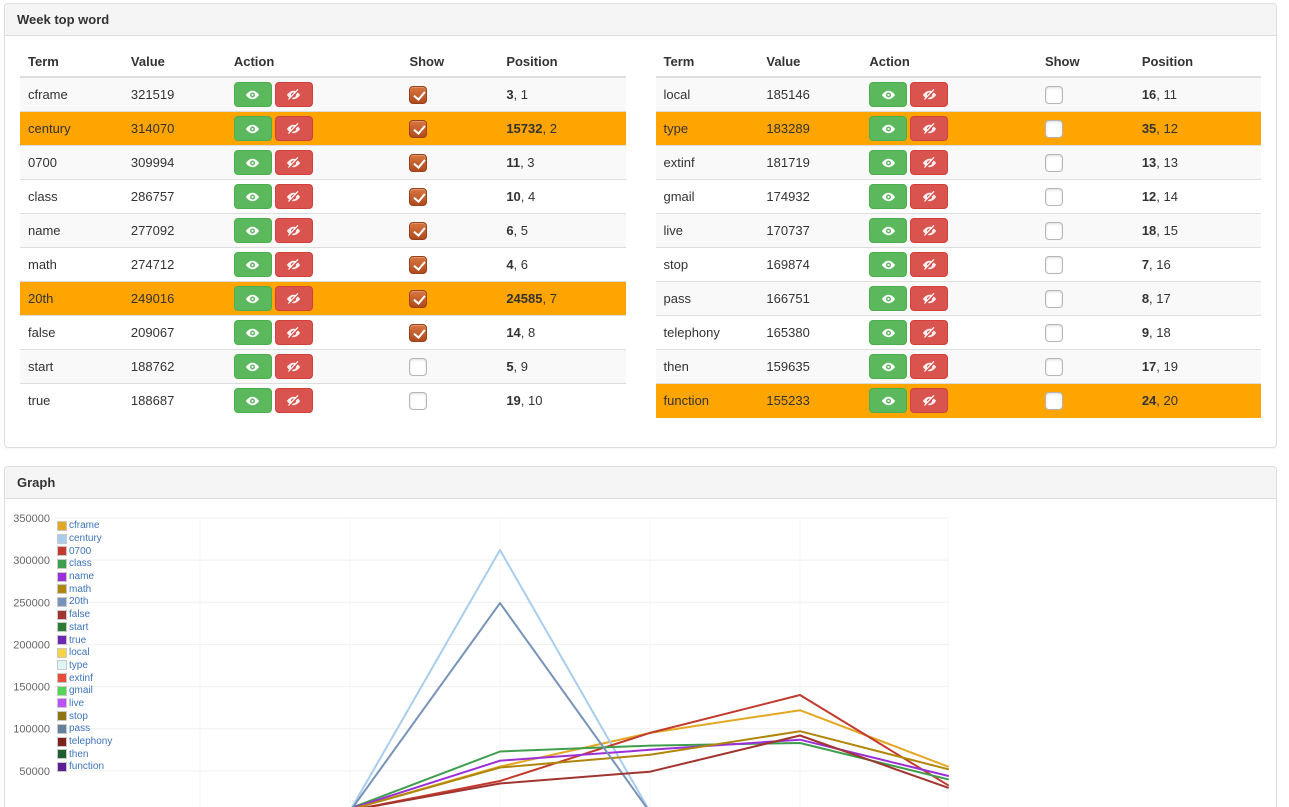 The height and width of the screenshot is (807, 1289). I want to click on term-cell: telephony, so click(707, 332).